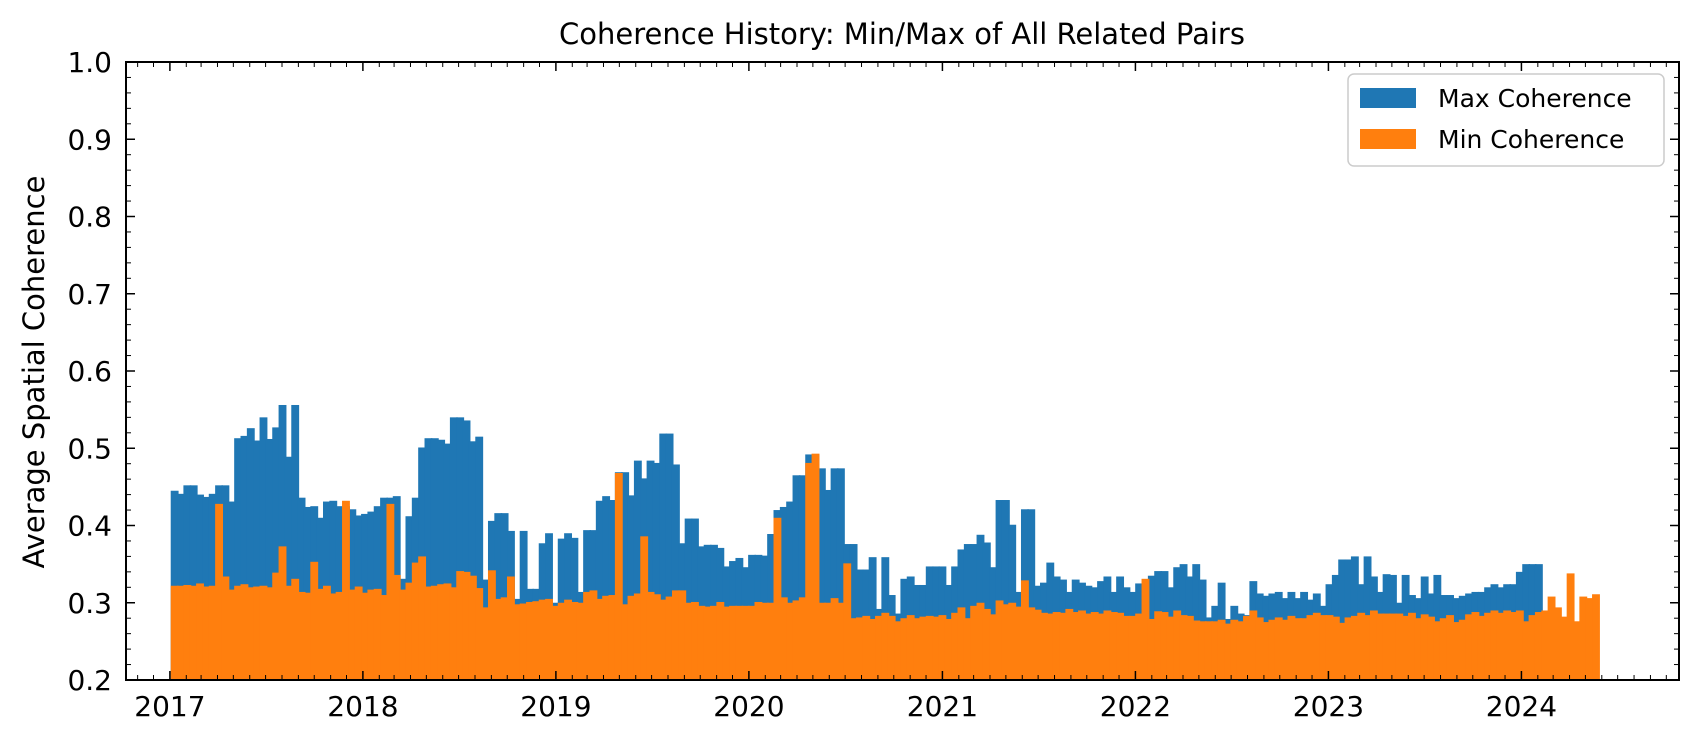  Describe the element at coordinates (1506, 120) in the screenshot. I see `legend: Max Coherence Min Coherence` at that location.